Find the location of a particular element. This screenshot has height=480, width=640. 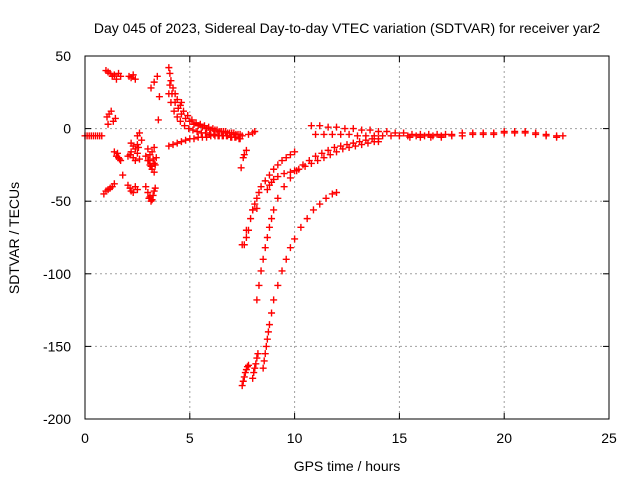

x-tick-label: 25 is located at coordinates (609, 438).